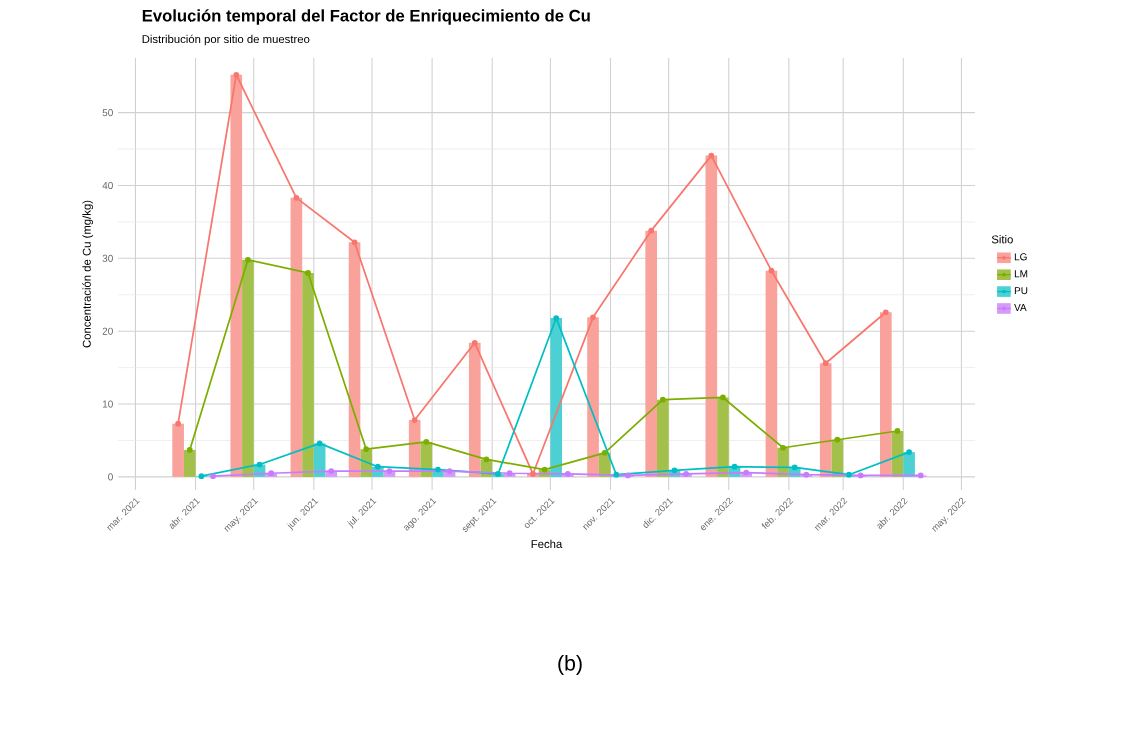 Image resolution: width=1123 pixels, height=751 pixels. Describe the element at coordinates (366, 17) in the screenshot. I see `chart-title: Evolución temporal del Factor de Enriquecimiento de Cu` at that location.